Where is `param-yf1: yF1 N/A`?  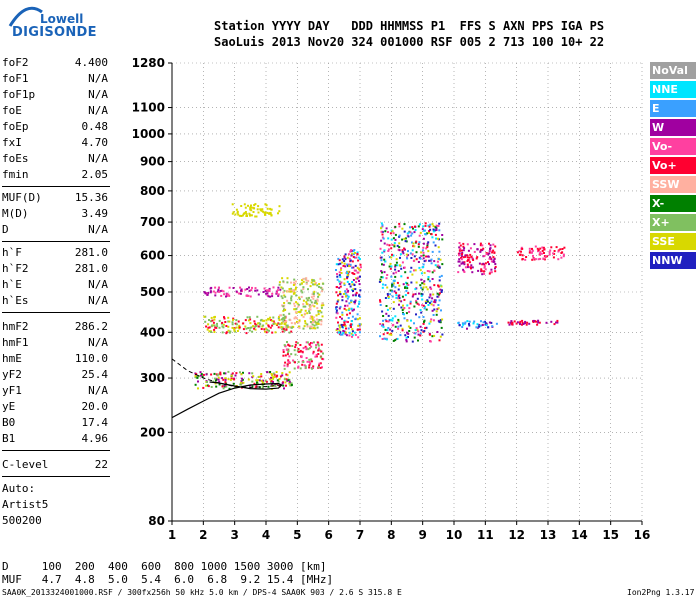
param-yf1: yF1 N/A is located at coordinates (55, 390).